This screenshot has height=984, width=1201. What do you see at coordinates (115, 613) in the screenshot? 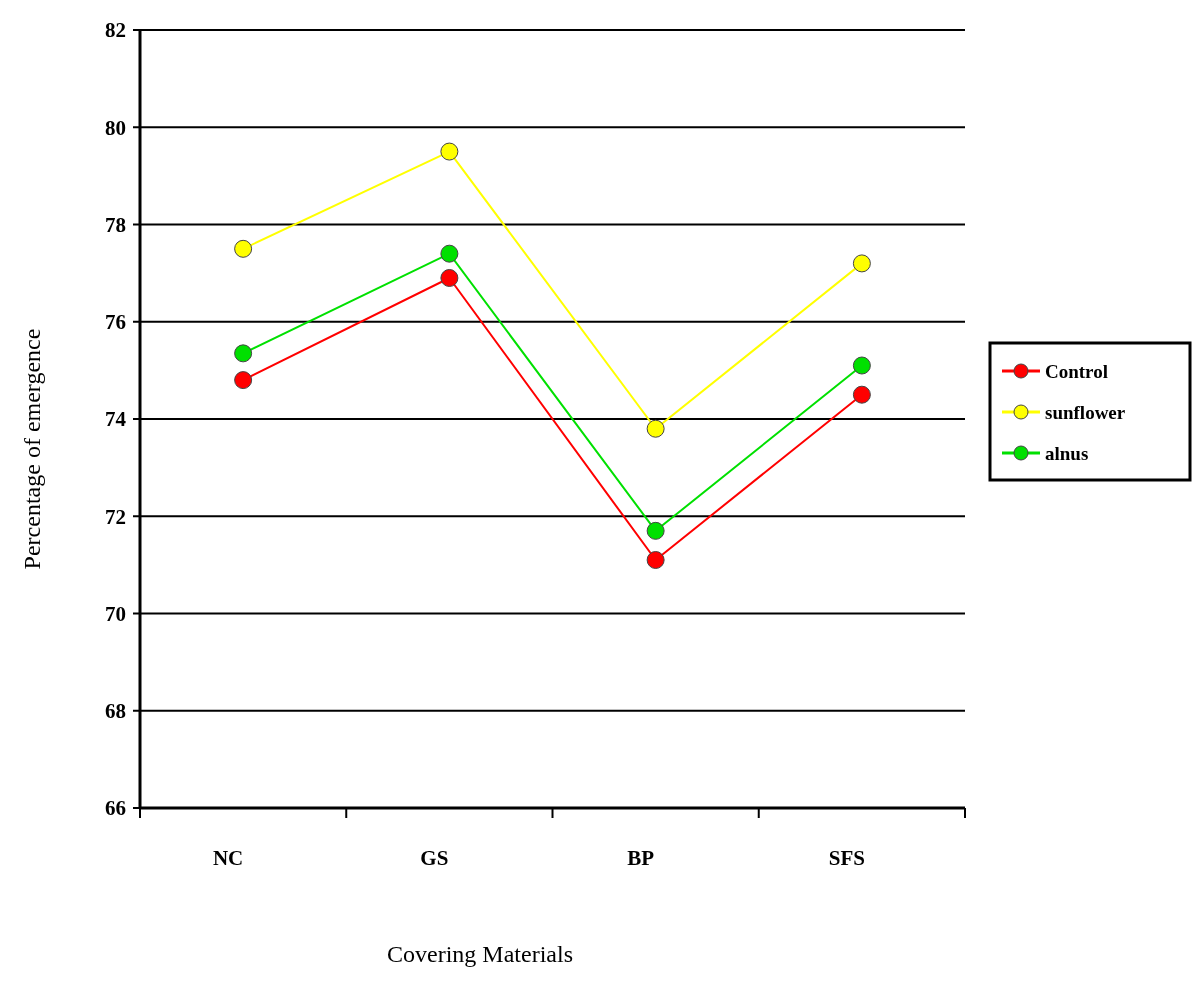
I see `y-tick-label: 70` at bounding box center [115, 613].